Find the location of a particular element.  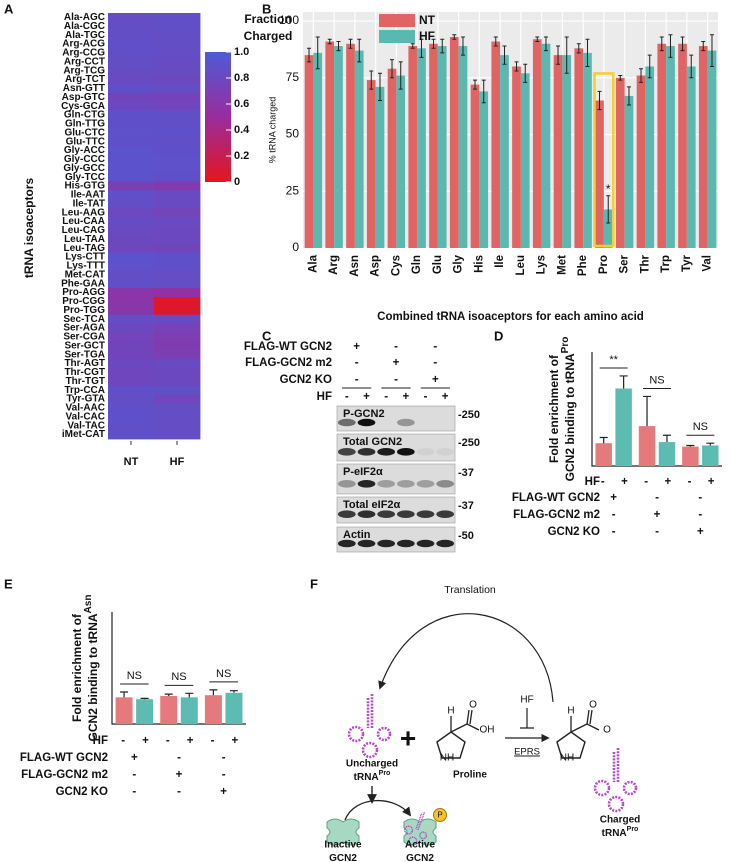

legend-title: Charged is located at coordinates (268, 36).